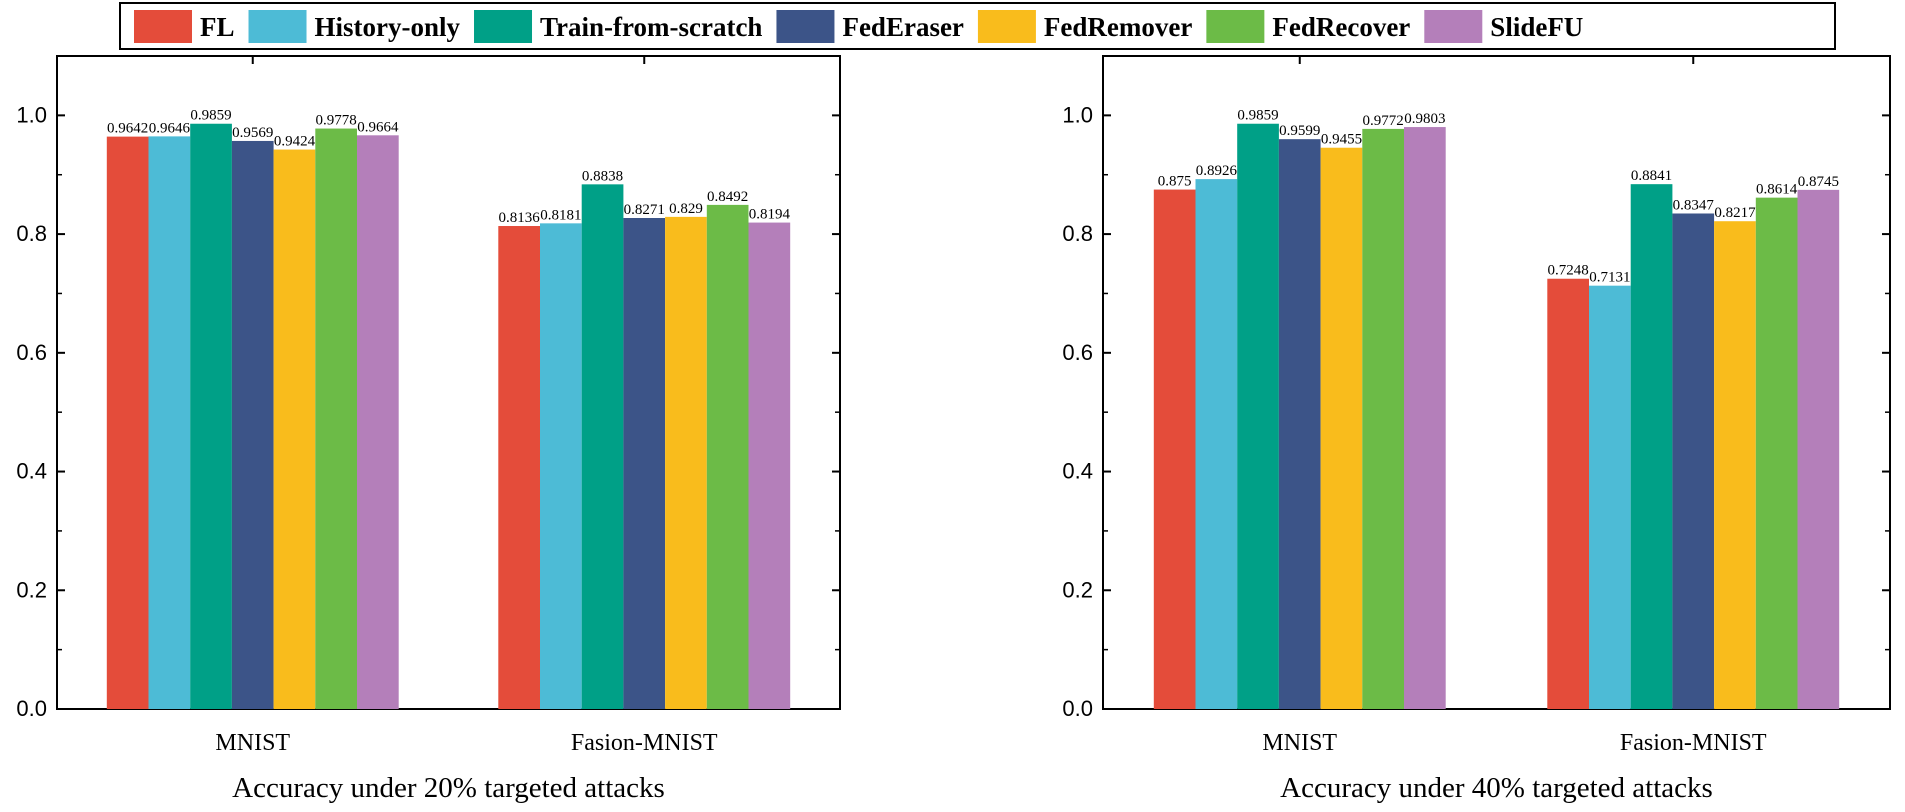  What do you see at coordinates (1818, 182) in the screenshot?
I see `data-label-slidefu-fasion-mnist: 0.8745` at bounding box center [1818, 182].